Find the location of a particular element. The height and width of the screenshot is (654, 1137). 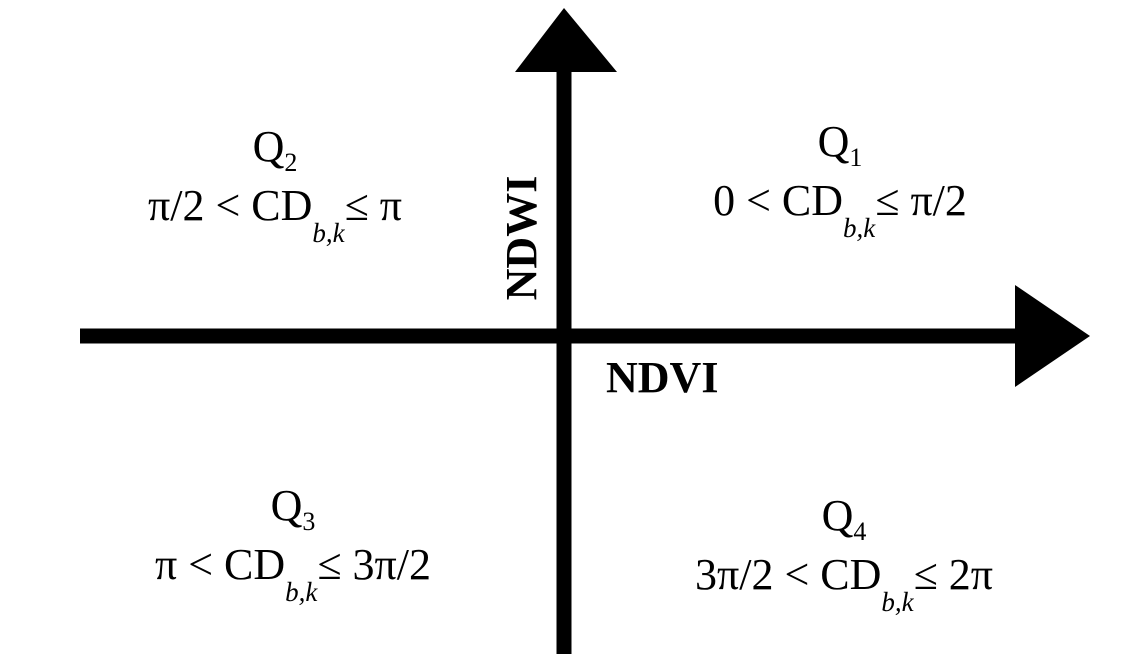

condition-upper: 3π/2 is located at coordinates (391, 564).